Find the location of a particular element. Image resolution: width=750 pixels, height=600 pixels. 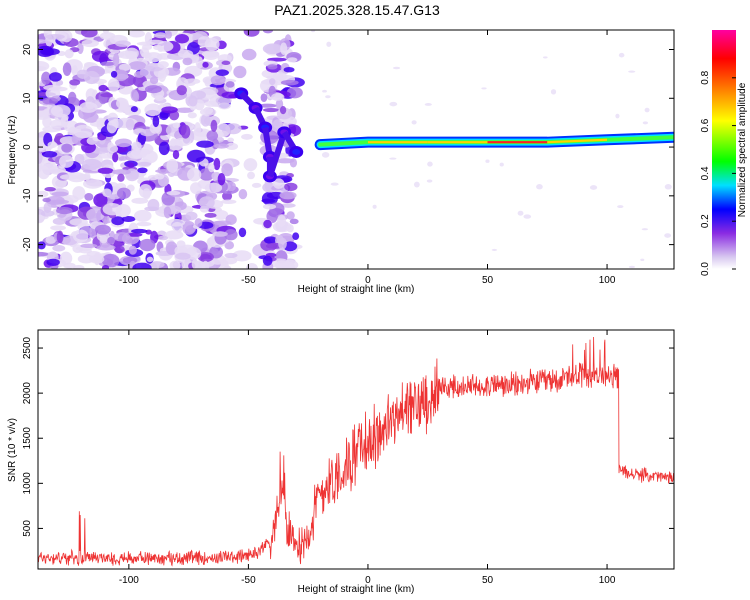

signal-link is located at coordinates (277, 154).